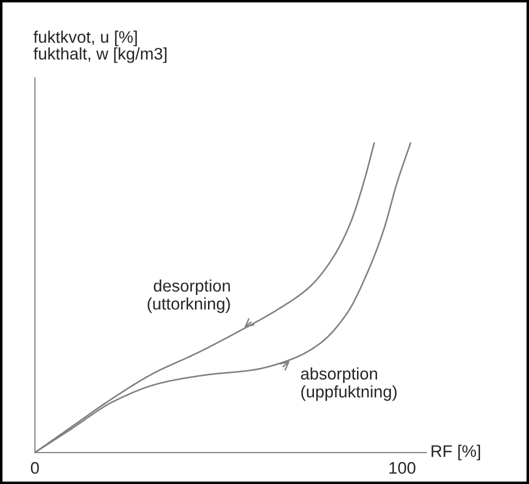 The width and height of the screenshot is (529, 484). I want to click on annotation: absorption (uppfuktning), so click(349, 384).